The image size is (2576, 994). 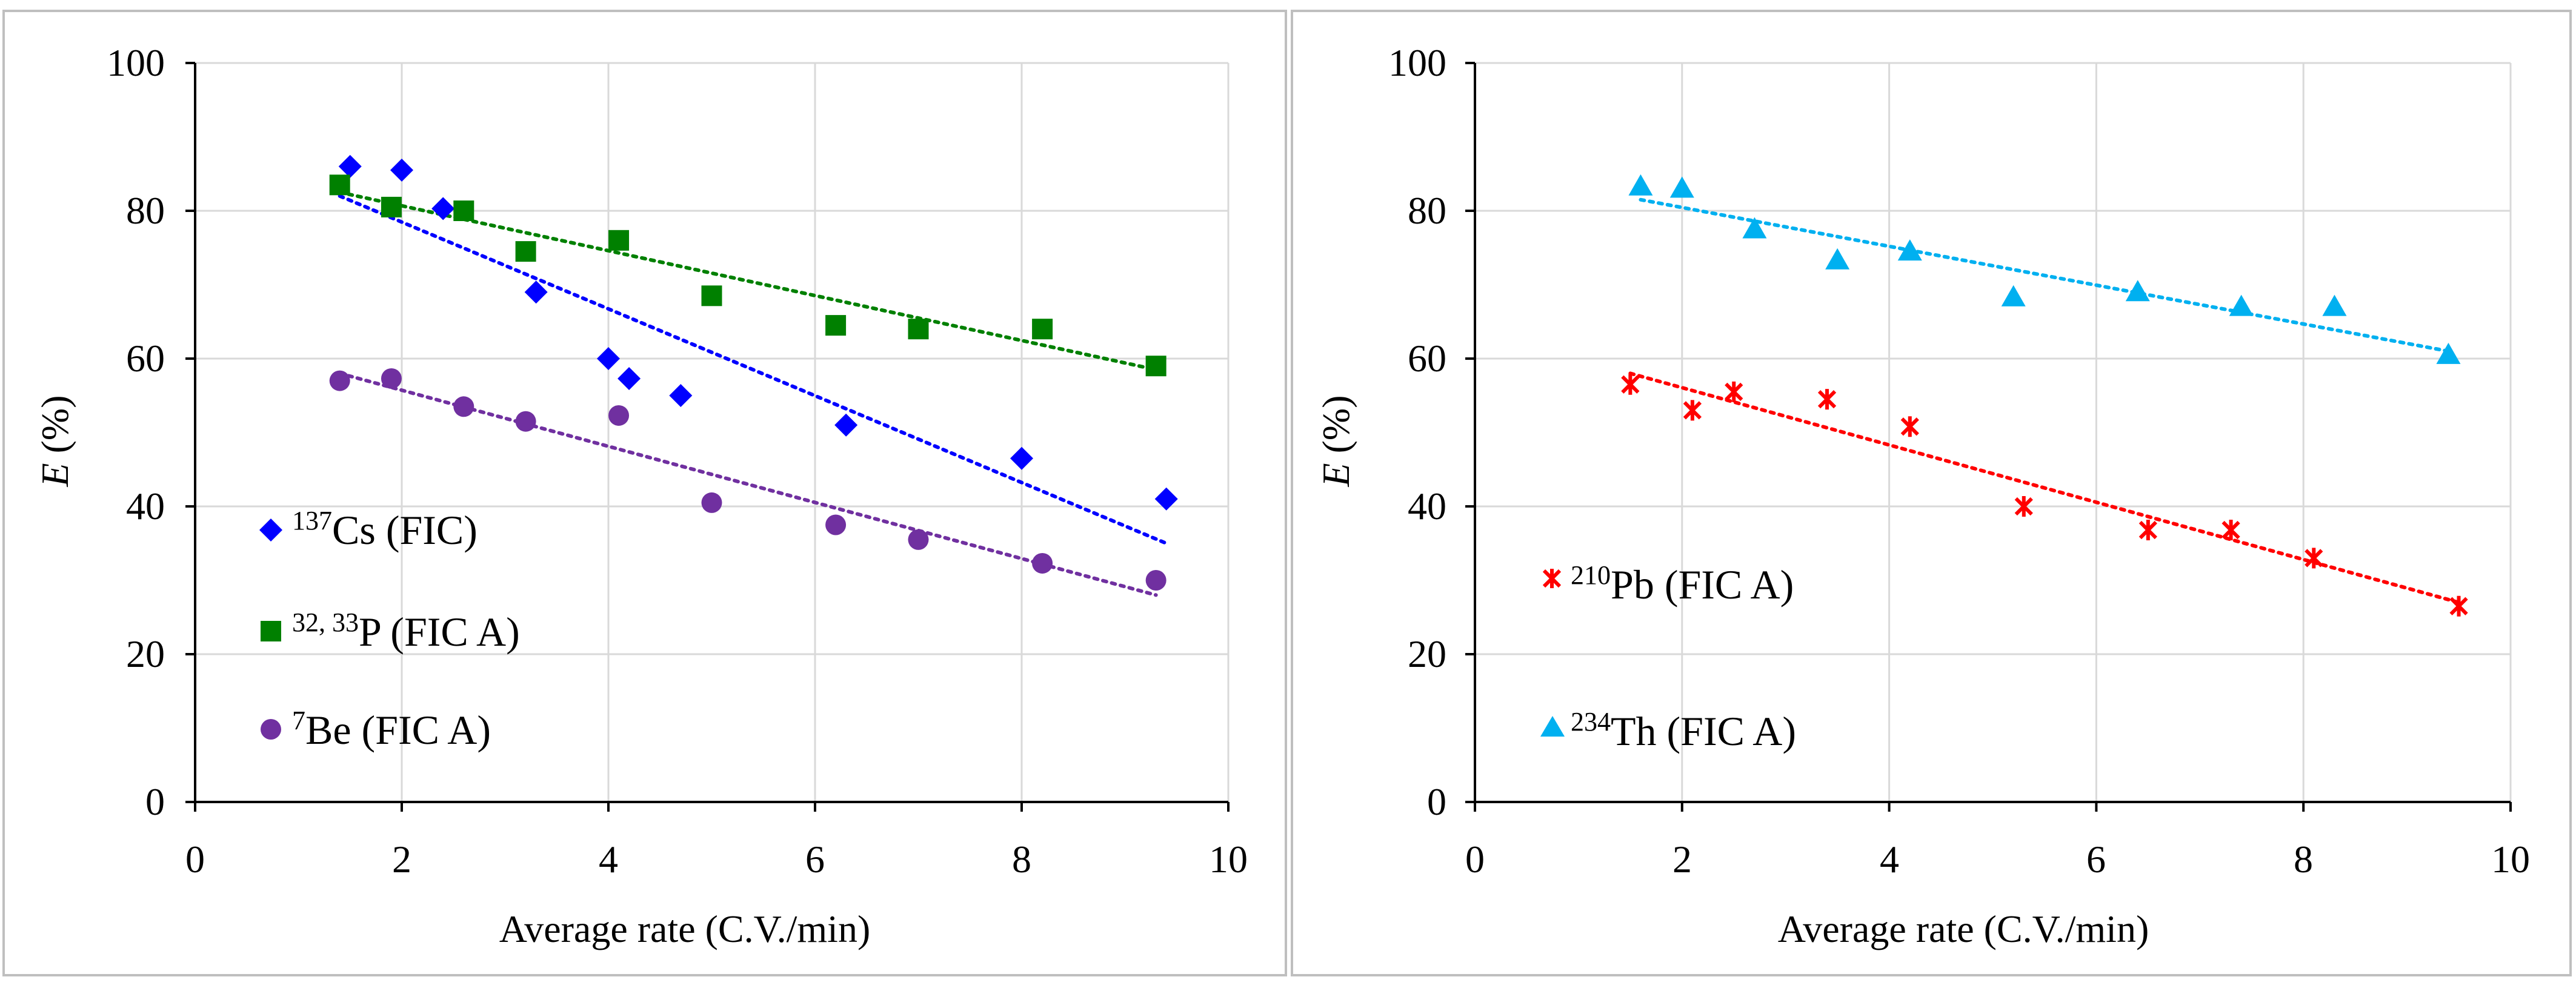 I want to click on legend-entry-pb: 210Pb (FIC A), so click(x=1668, y=584).